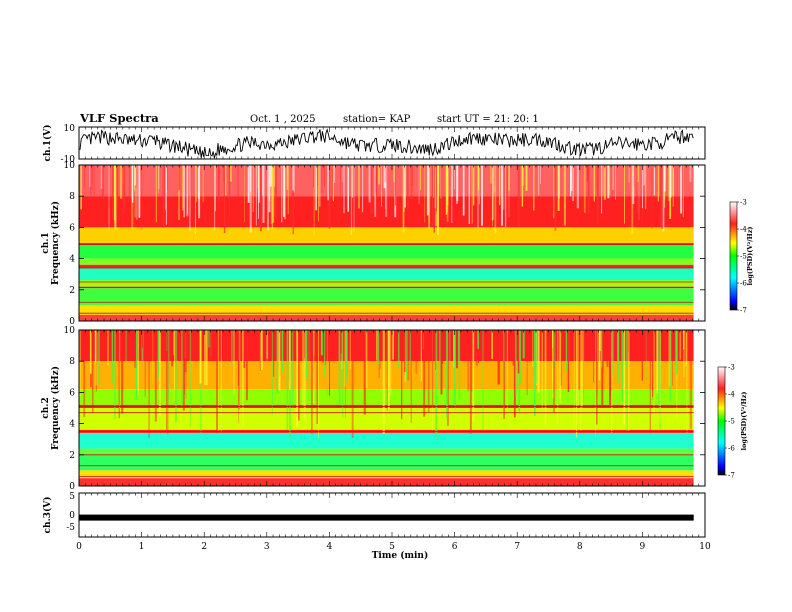 The height and width of the screenshot is (612, 792). Describe the element at coordinates (743, 257) in the screenshot. I see `colorbar-tick-label: -5` at that location.